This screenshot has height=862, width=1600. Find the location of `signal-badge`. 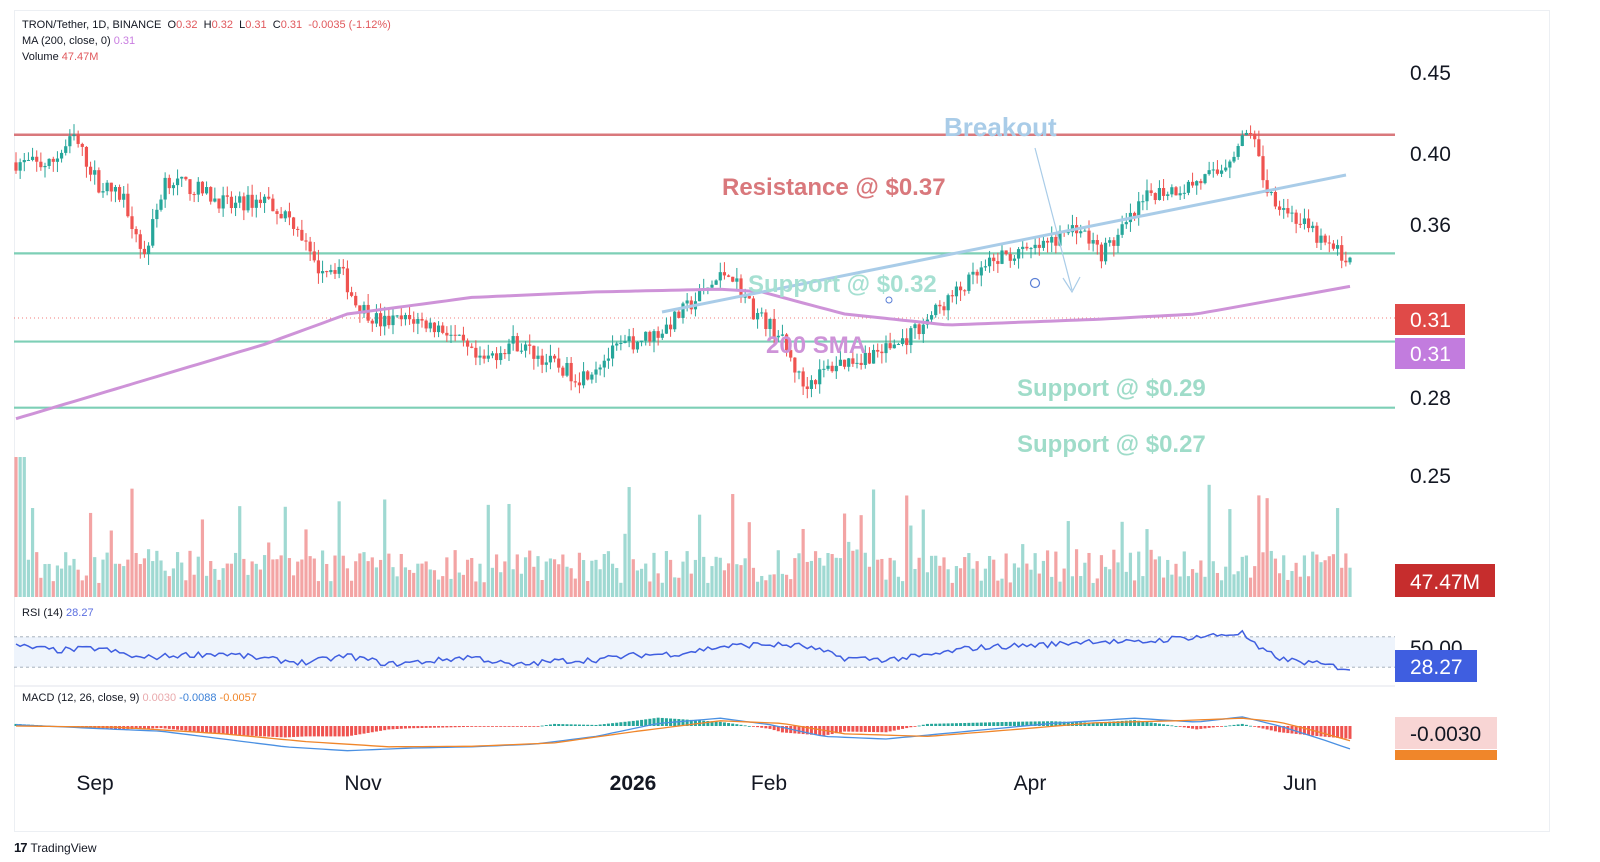

signal-badge is located at coordinates (1446, 755).